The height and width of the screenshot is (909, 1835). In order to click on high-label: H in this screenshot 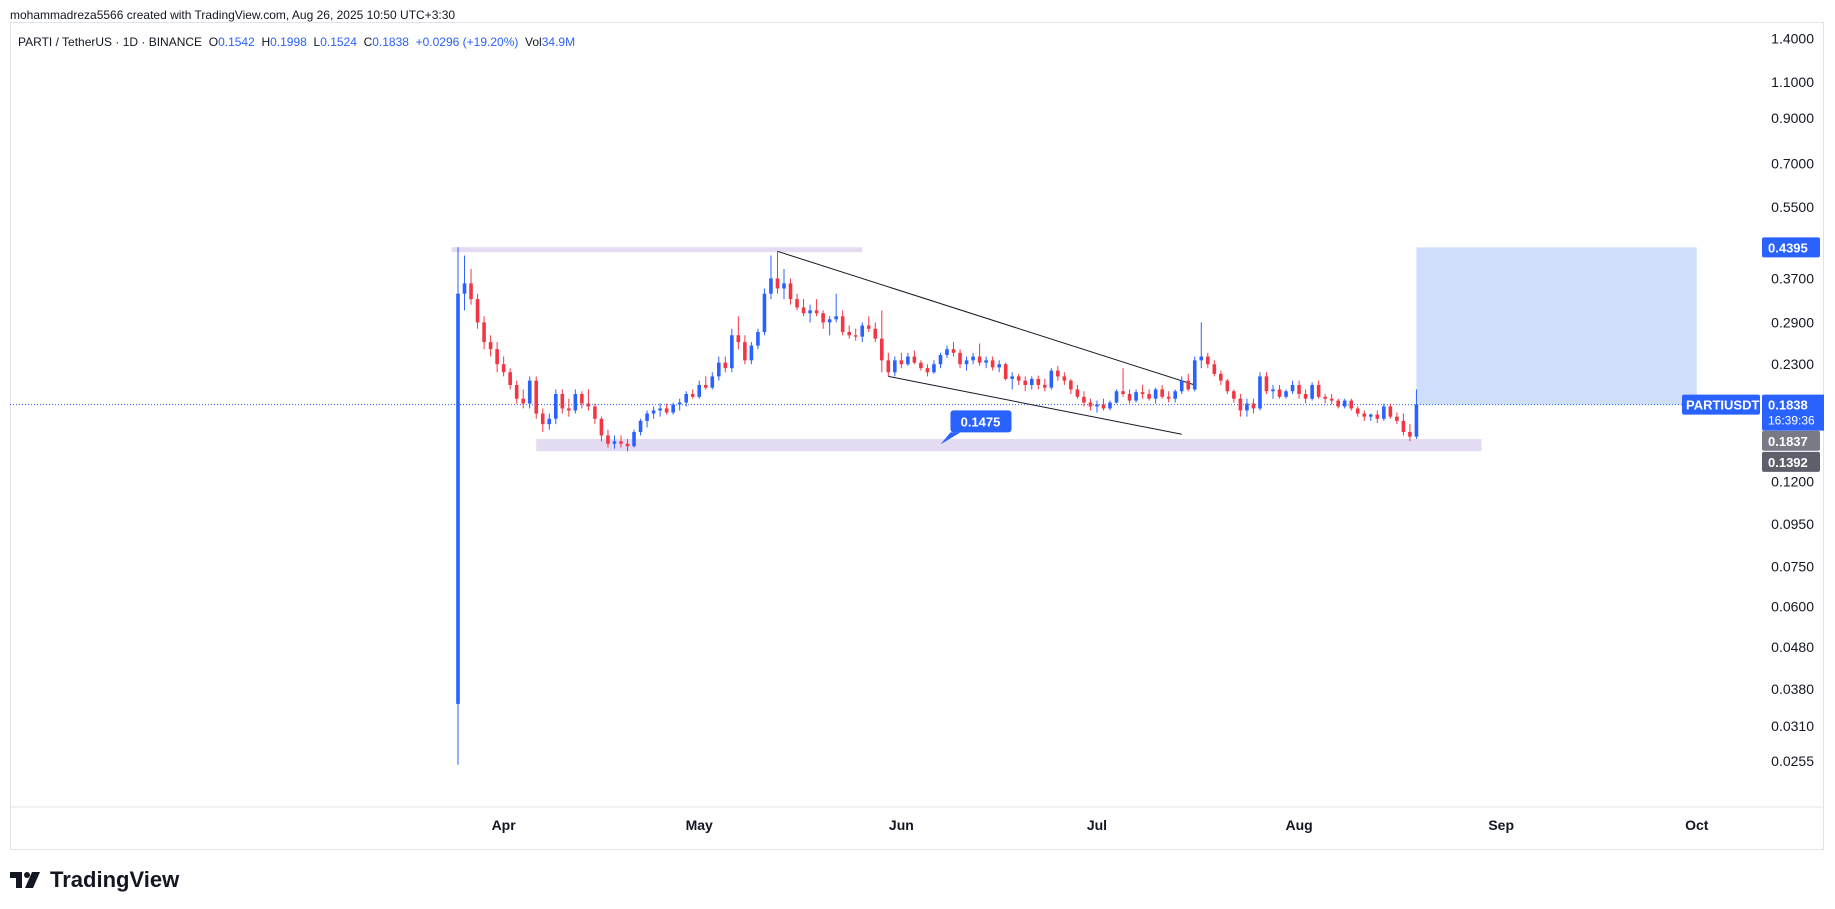, I will do `click(266, 42)`.